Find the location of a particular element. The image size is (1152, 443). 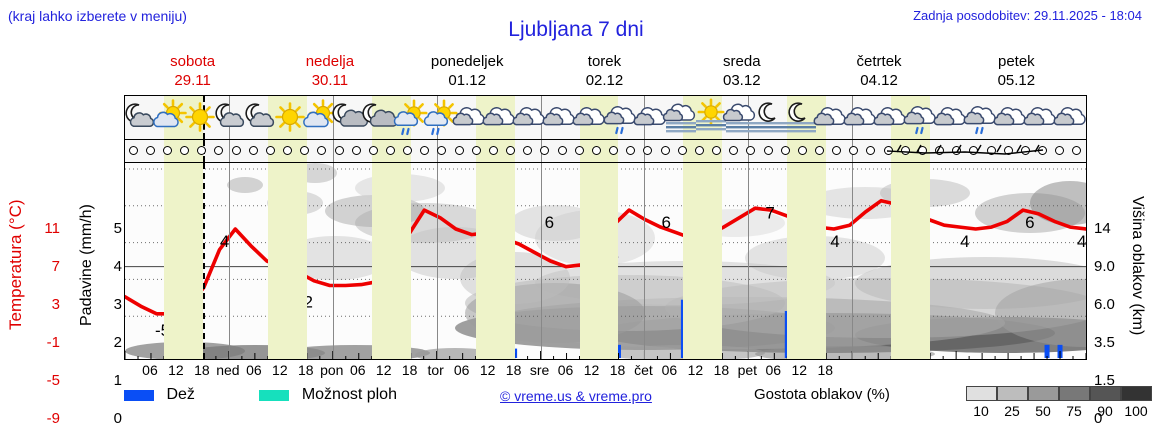

day-date: 30.11 is located at coordinates (330, 80).